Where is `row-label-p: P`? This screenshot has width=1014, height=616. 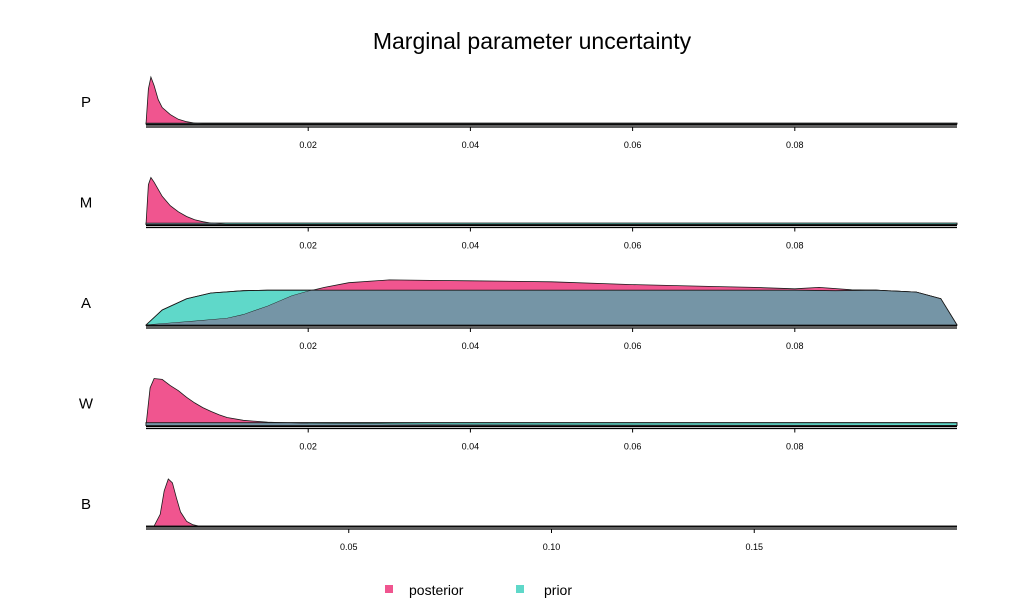
row-label-p: P is located at coordinates (86, 102).